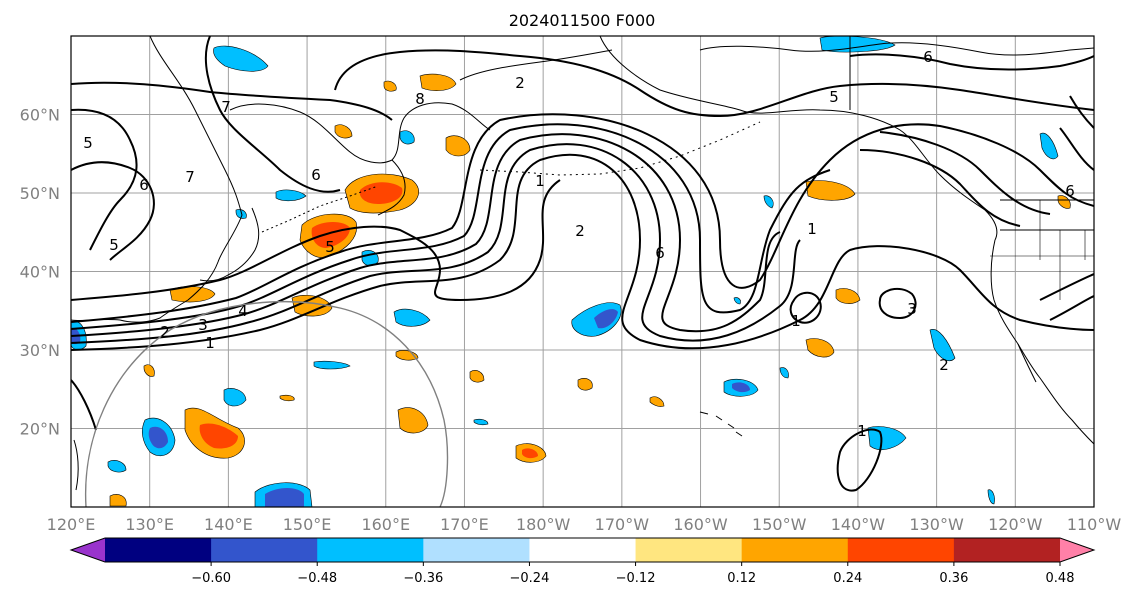 The width and height of the screenshot is (1139, 601). Describe the element at coordinates (622, 524) in the screenshot. I see `longitude-label: 170°W` at that location.